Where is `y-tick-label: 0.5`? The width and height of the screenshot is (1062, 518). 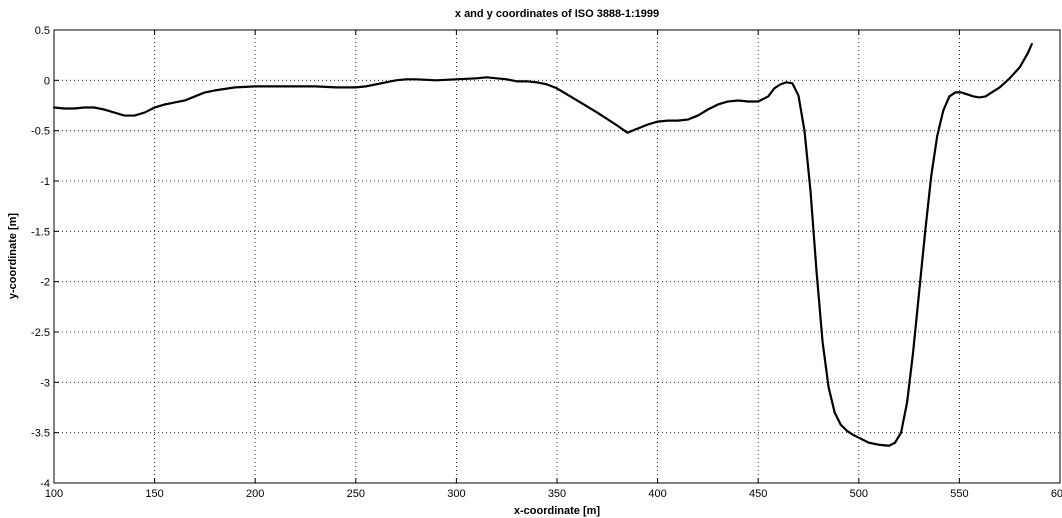 y-tick-label: 0.5 is located at coordinates (42, 31).